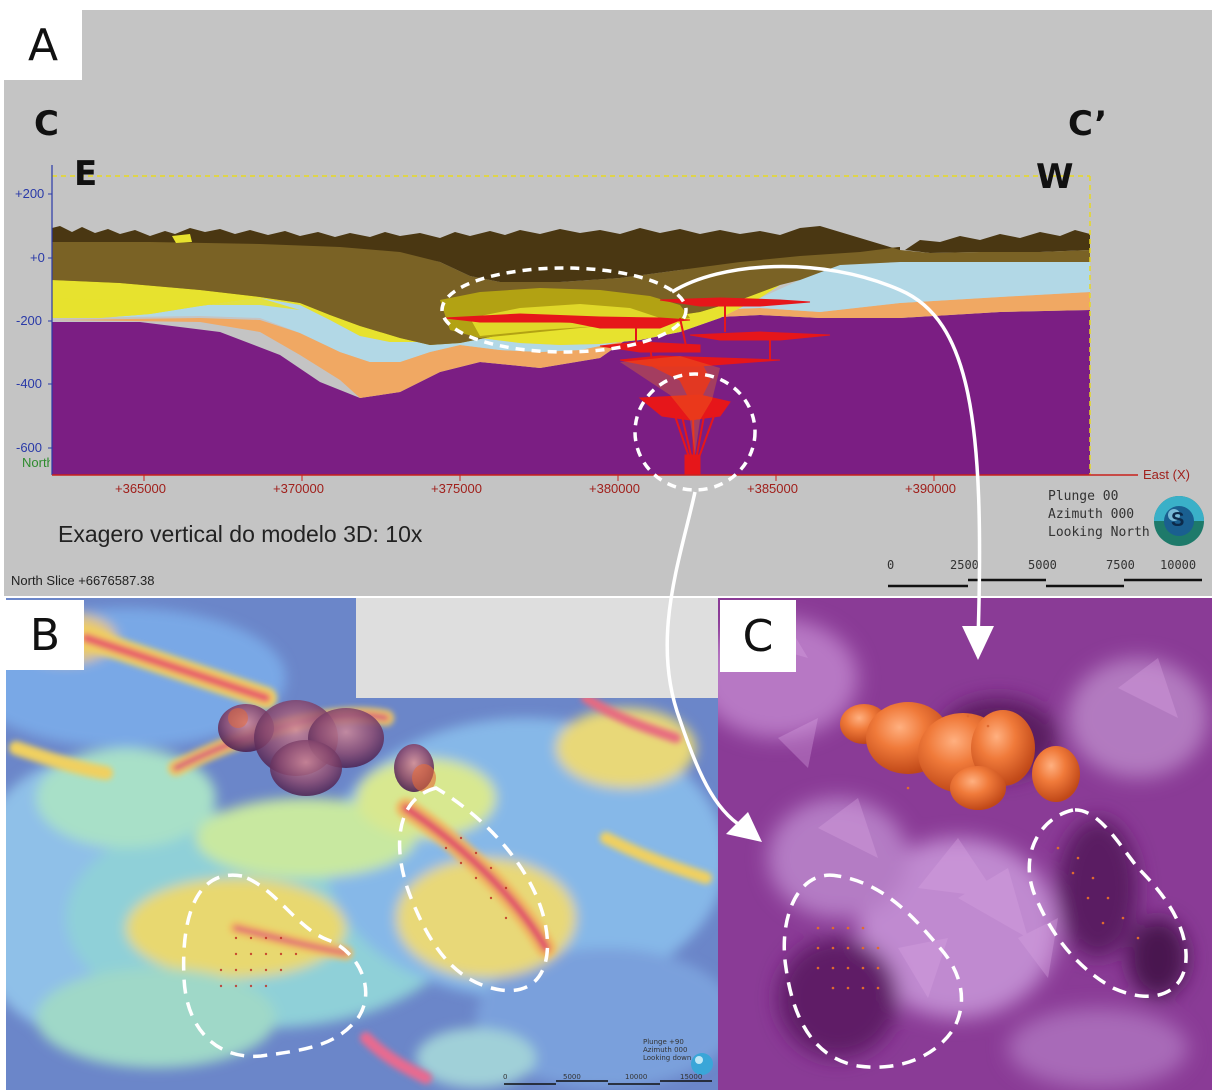 This screenshot has width=1212, height=1090. What do you see at coordinates (772, 488) in the screenshot?
I see `x-tick: +385000` at bounding box center [772, 488].